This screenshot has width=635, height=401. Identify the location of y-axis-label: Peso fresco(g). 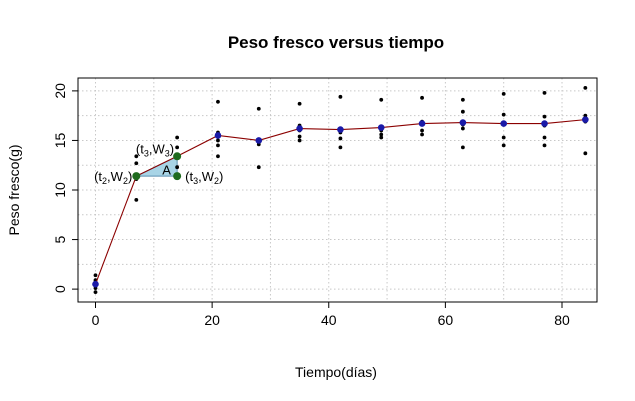
(14, 189).